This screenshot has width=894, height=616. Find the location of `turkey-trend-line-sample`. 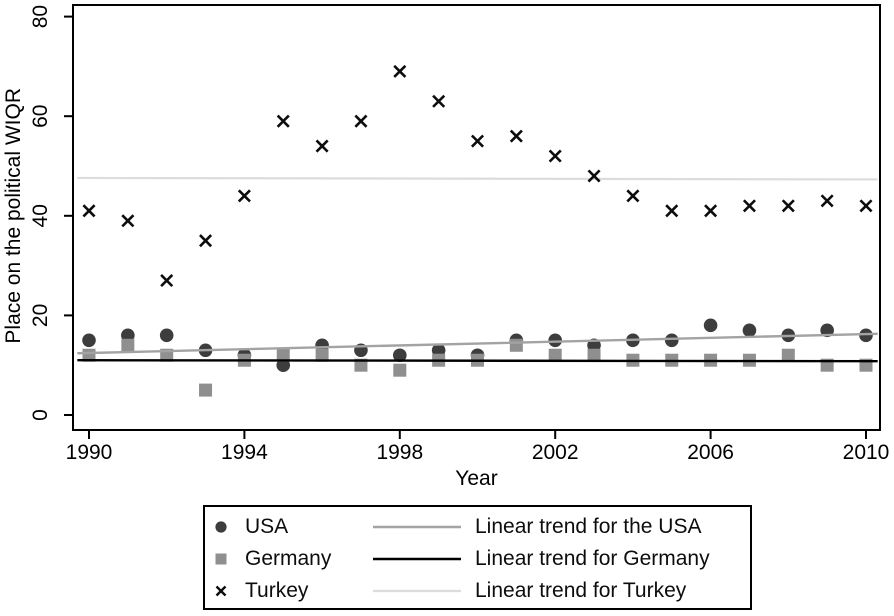

turkey-trend-line-sample is located at coordinates (417, 591).